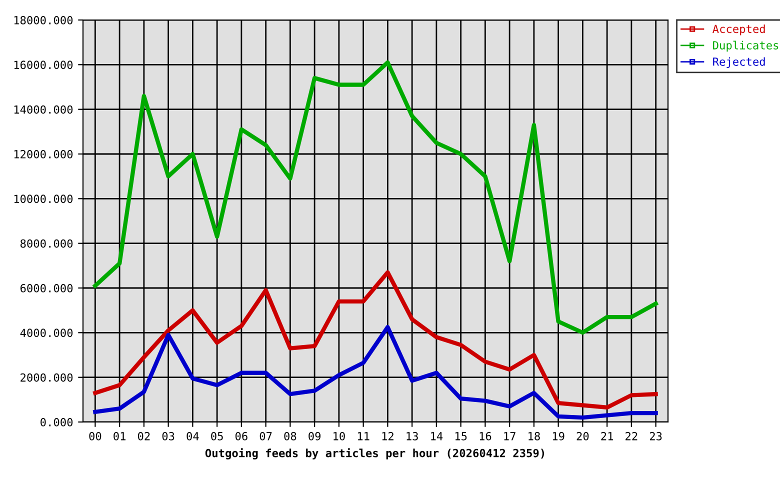 Image resolution: width=780 pixels, height=480 pixels. Describe the element at coordinates (46, 288) in the screenshot. I see `y-tick-label: 6000.000` at that location.